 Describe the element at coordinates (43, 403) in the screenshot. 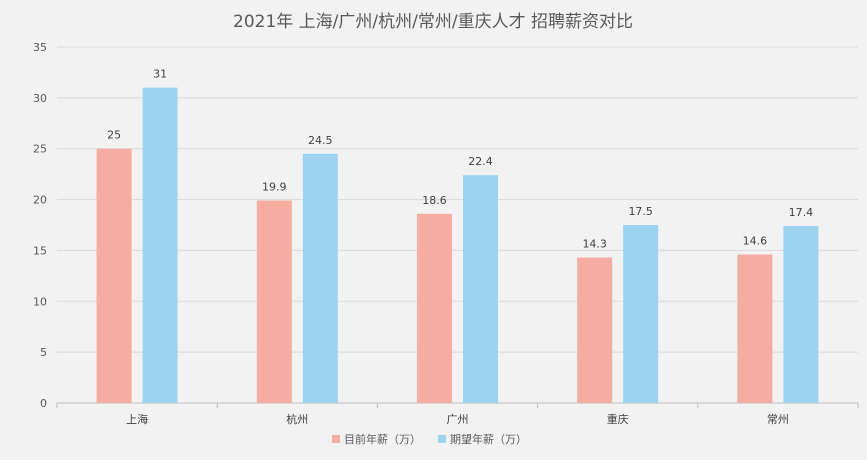

I see `y-tick-label: 0` at that location.